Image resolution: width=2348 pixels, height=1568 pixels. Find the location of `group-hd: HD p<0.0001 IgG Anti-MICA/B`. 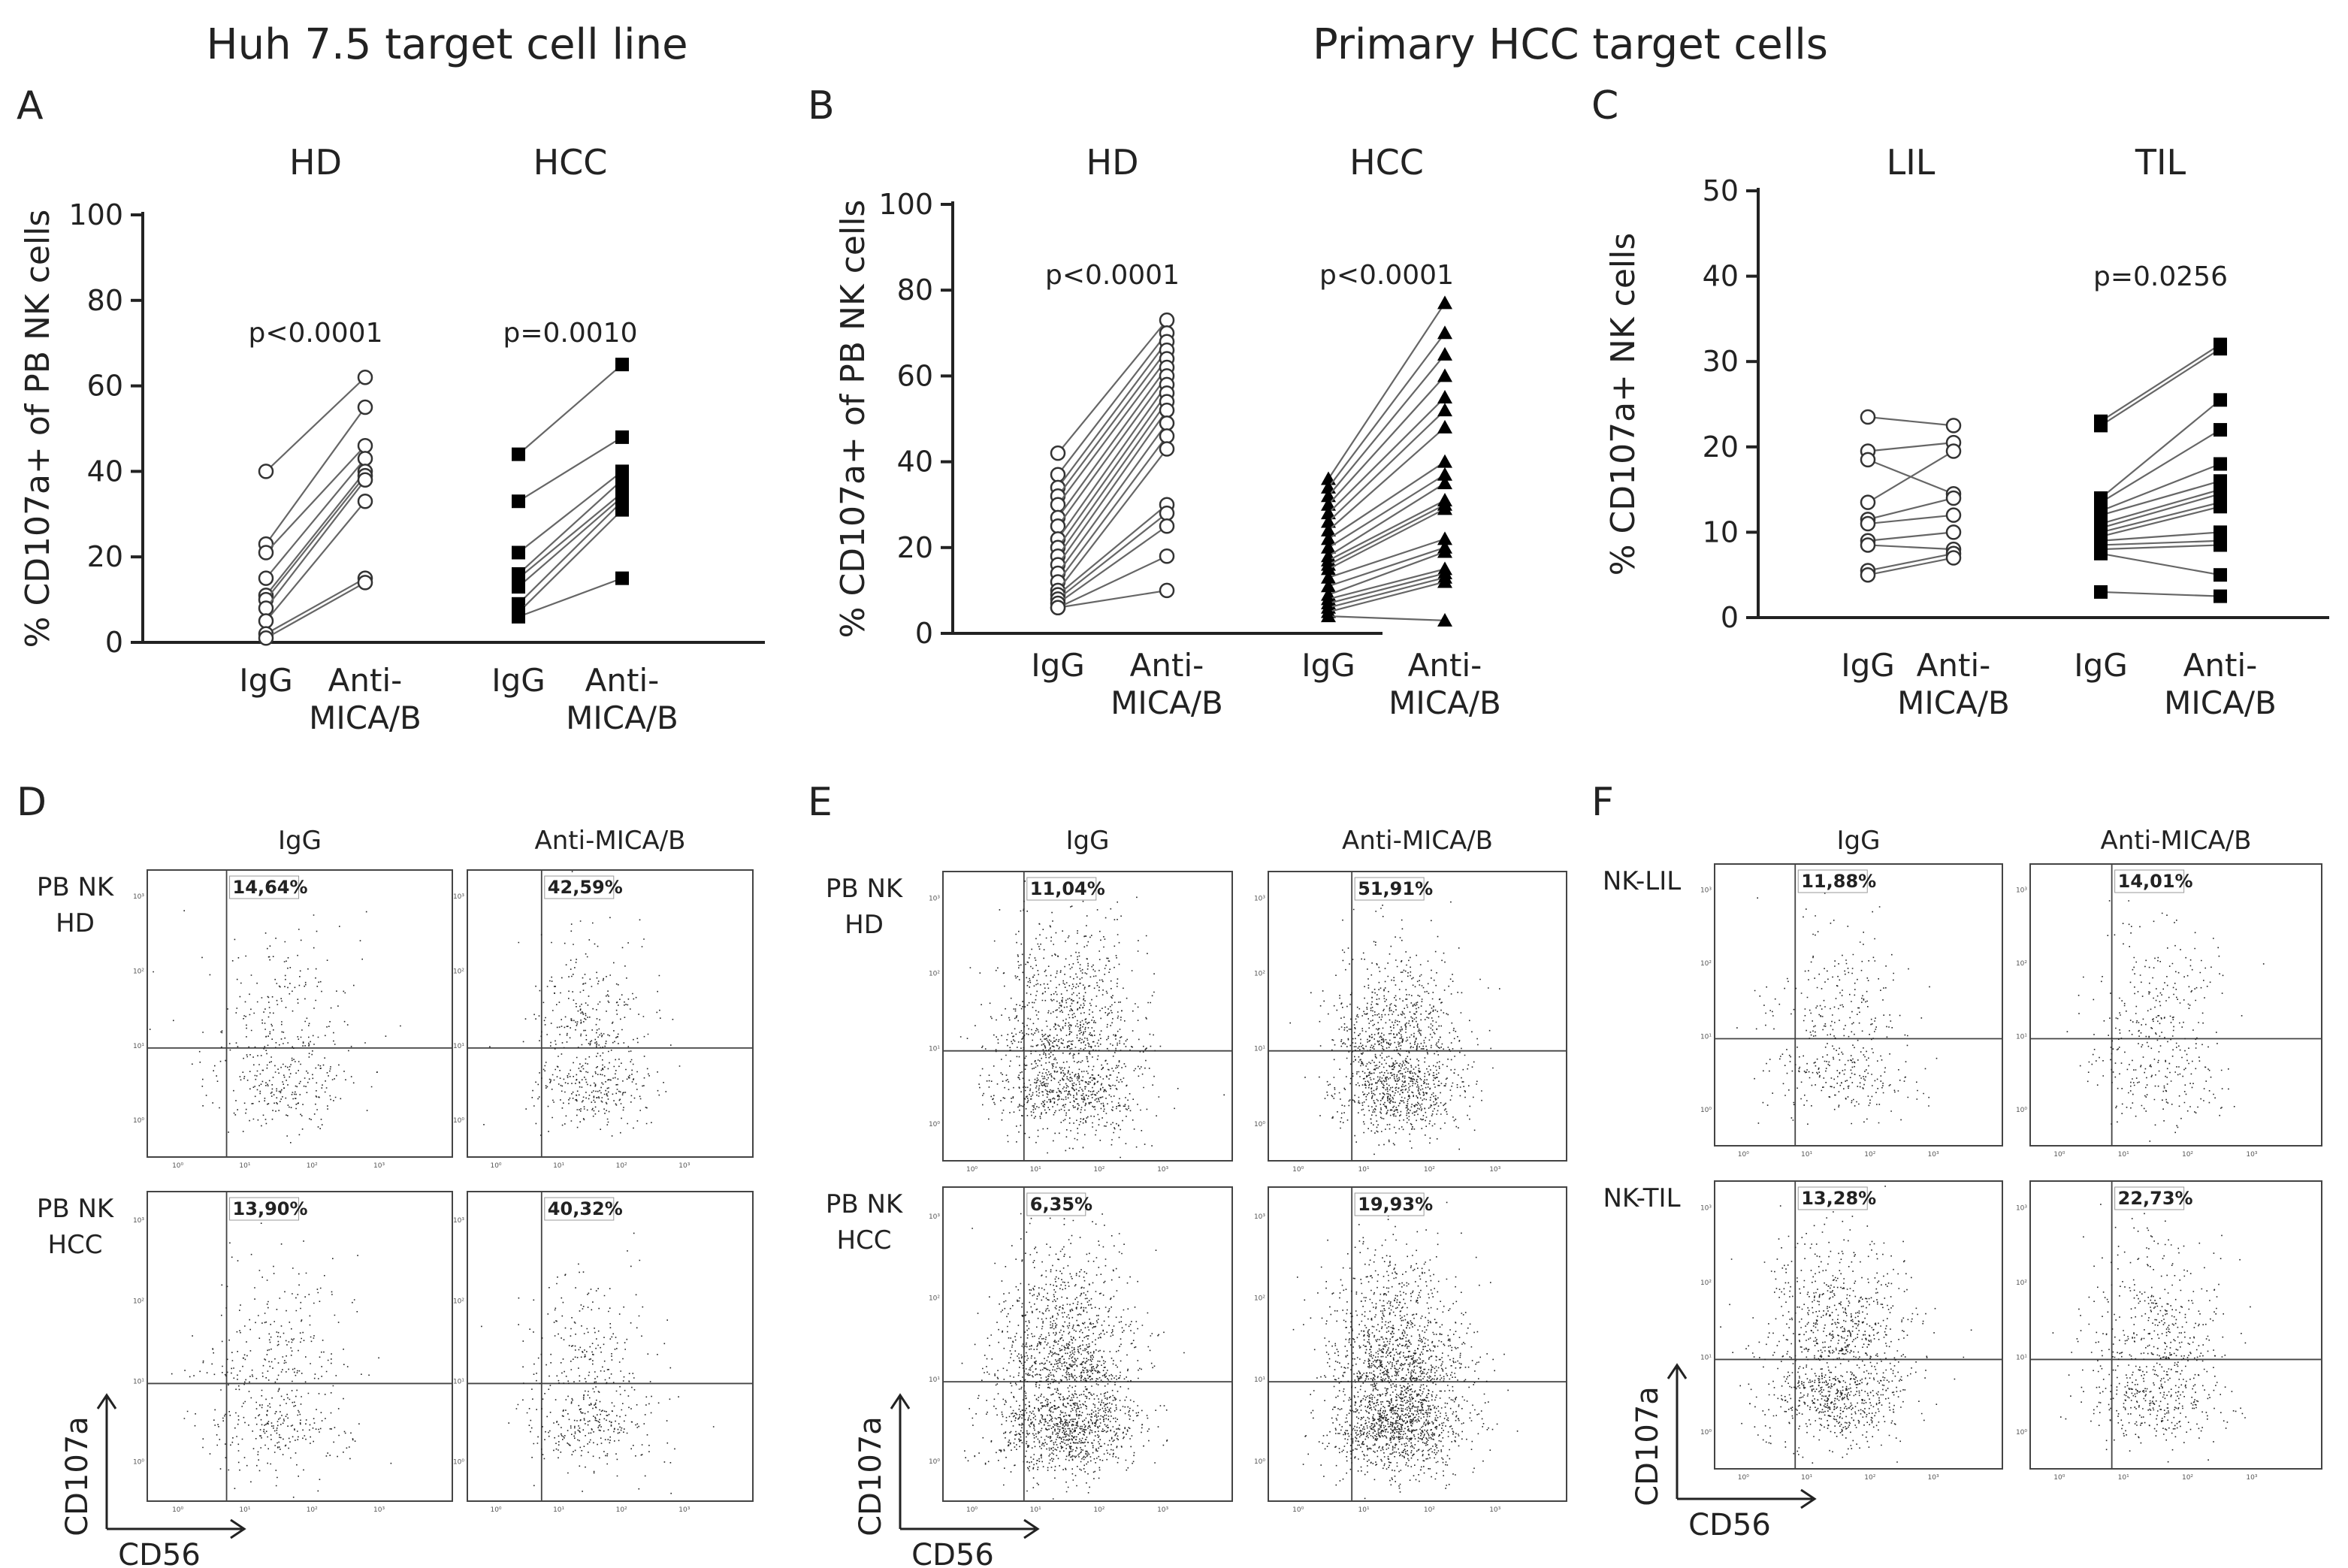

group-hd: HD p<0.0001 IgG Anti-MICA/B is located at coordinates (1127, 431).